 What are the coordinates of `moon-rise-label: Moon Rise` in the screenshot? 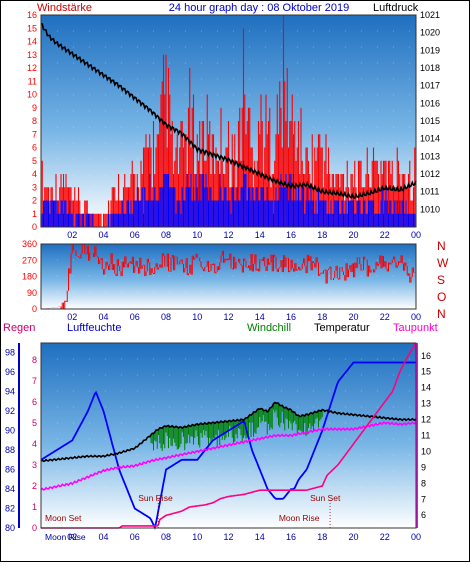 It's located at (299, 518).